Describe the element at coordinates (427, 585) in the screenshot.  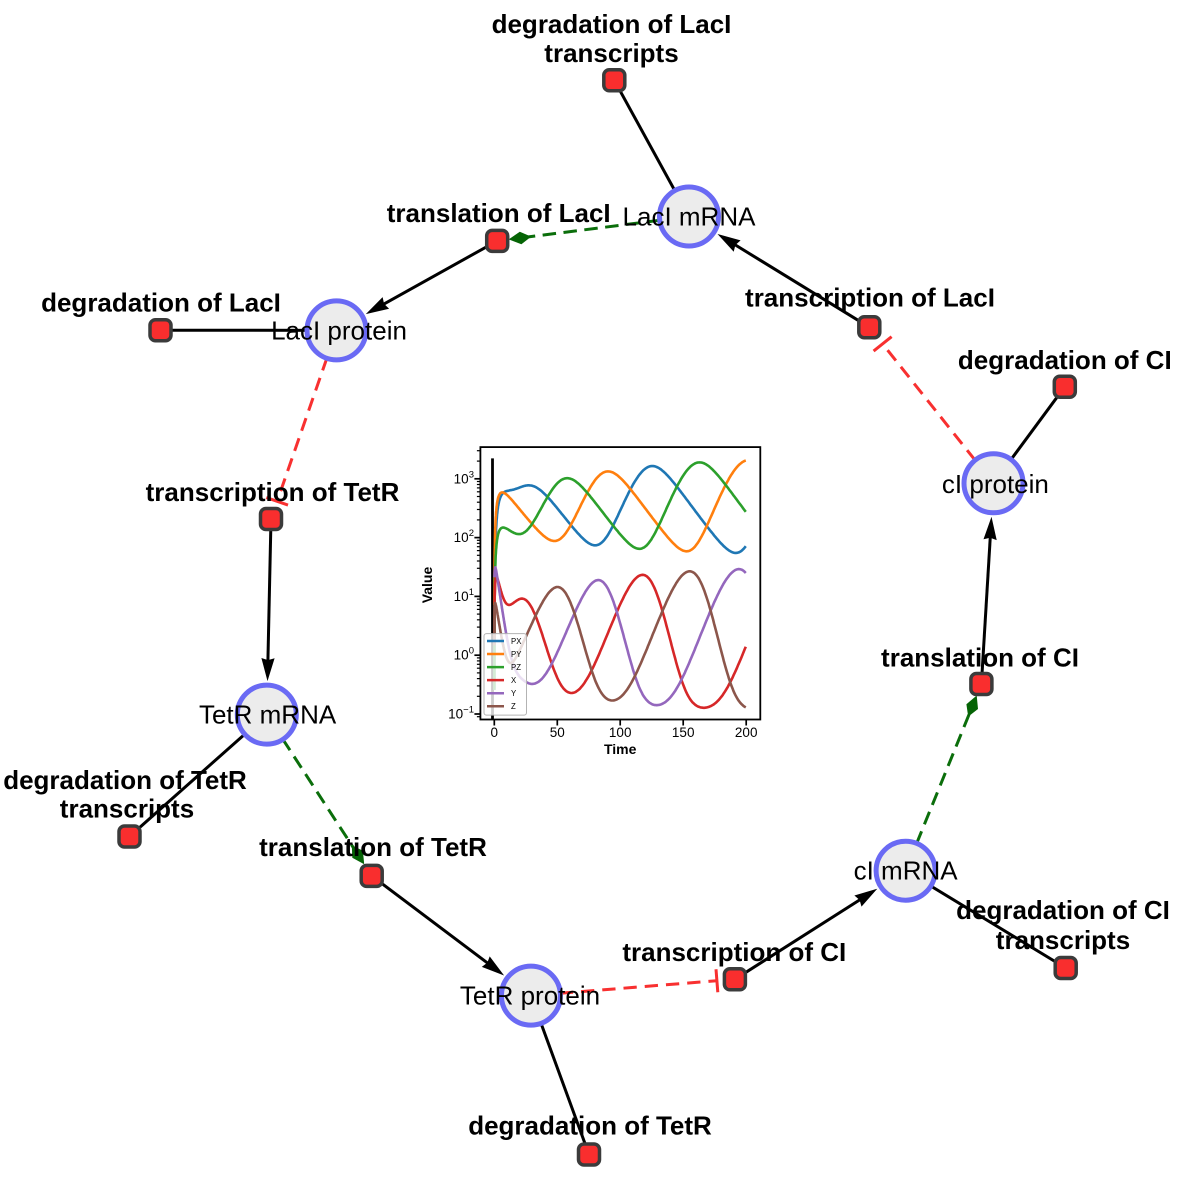
I see `svg-text: Value` at that location.